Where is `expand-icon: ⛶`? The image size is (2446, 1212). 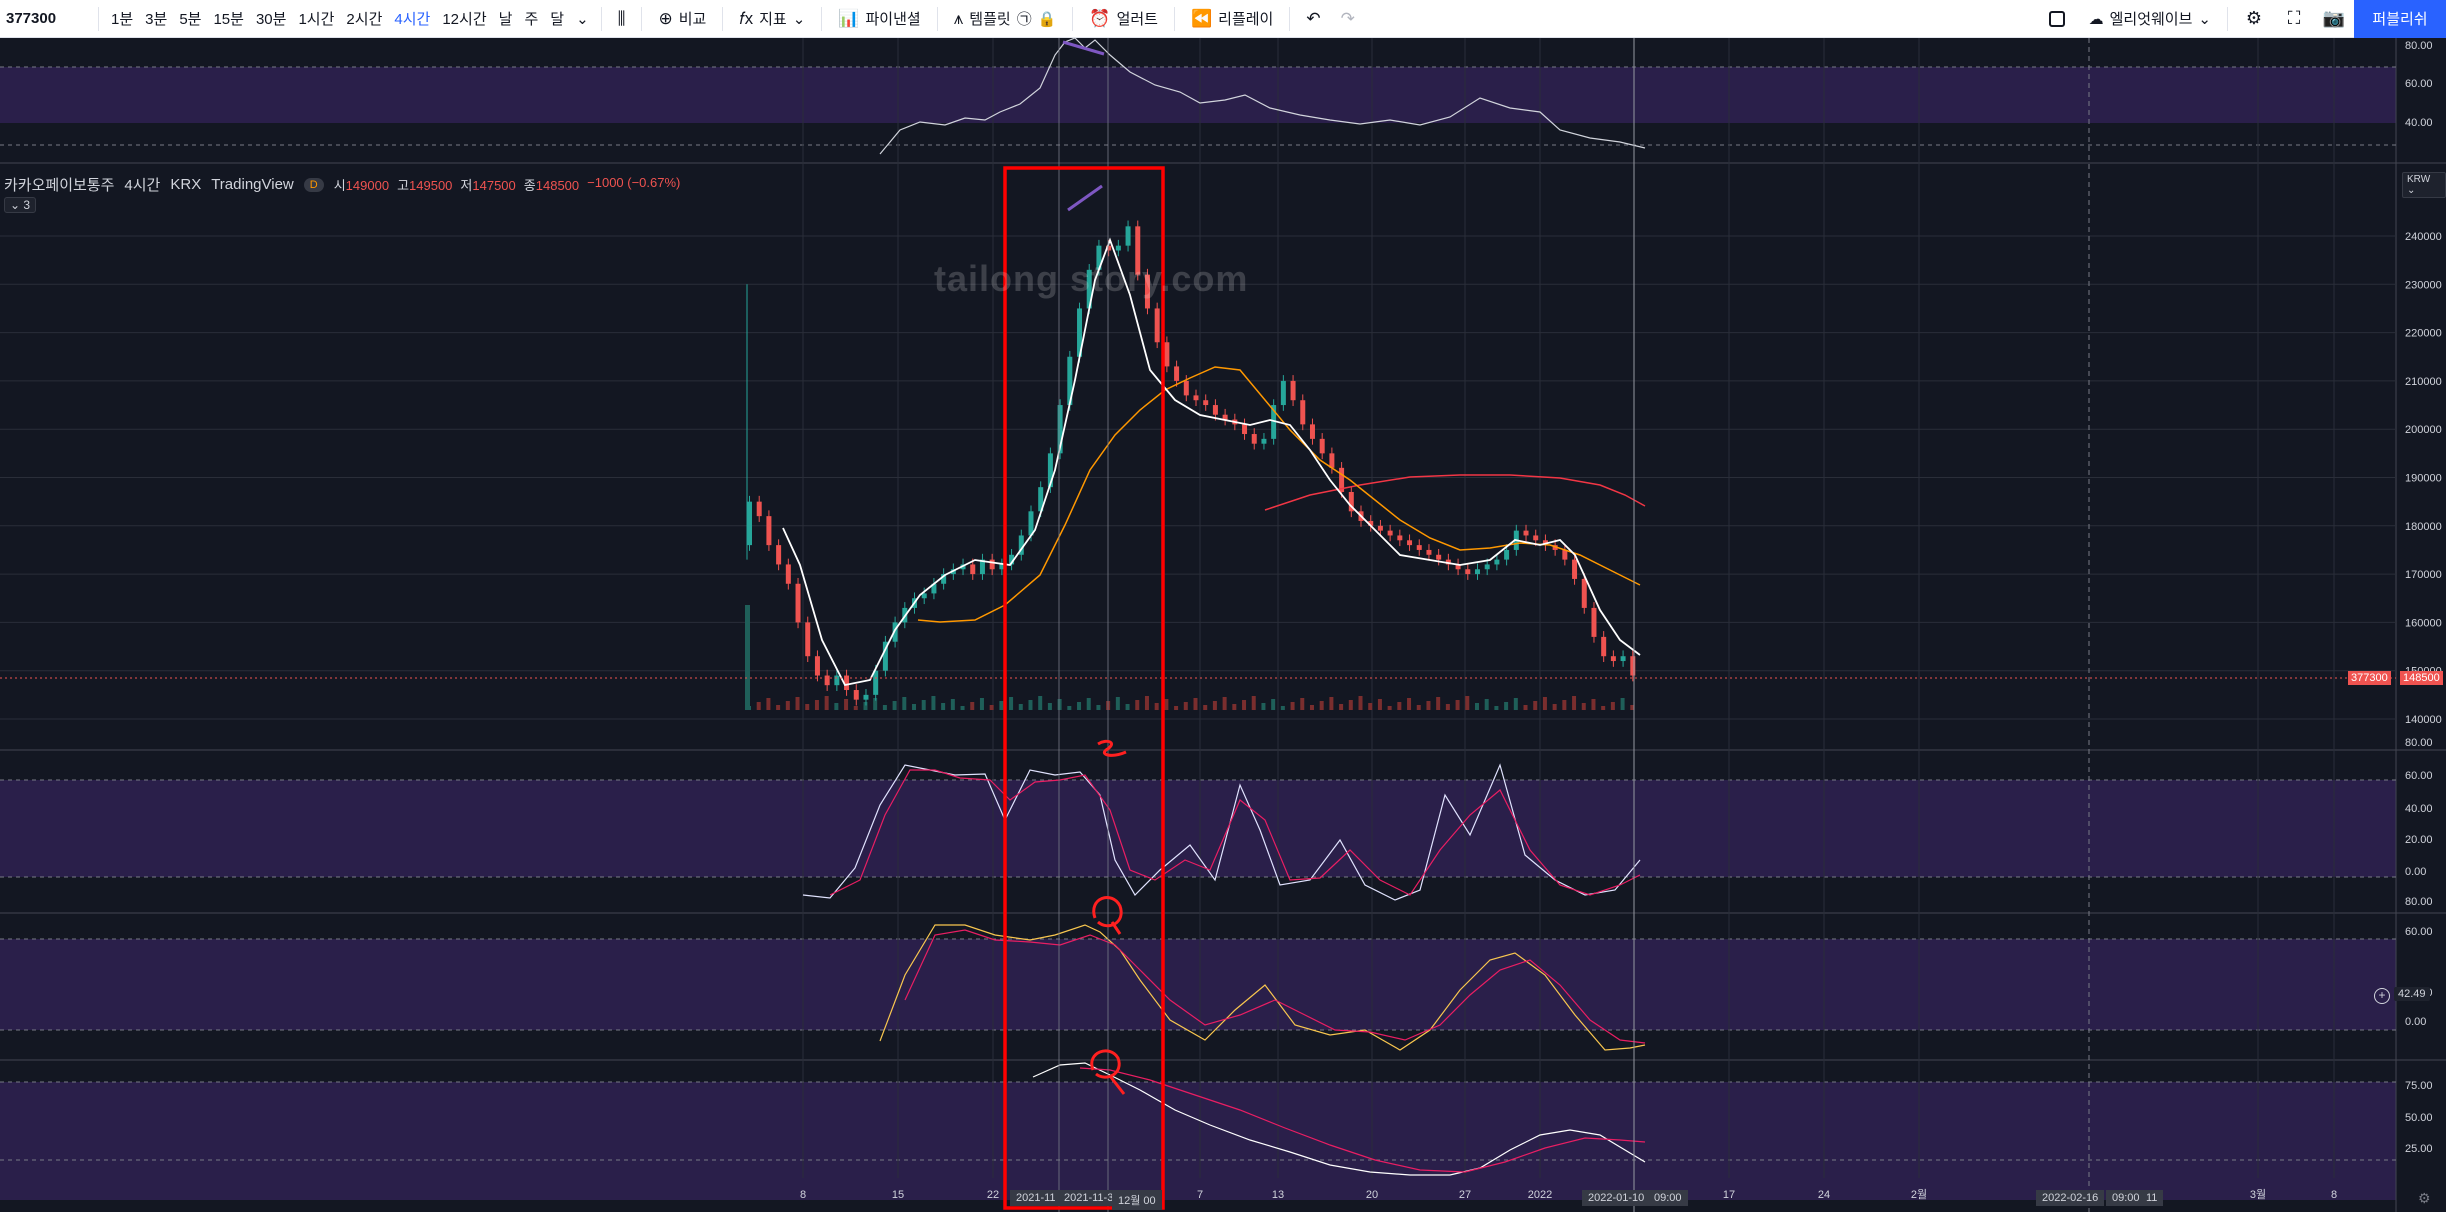 expand-icon: ⛶ is located at coordinates (2294, 18).